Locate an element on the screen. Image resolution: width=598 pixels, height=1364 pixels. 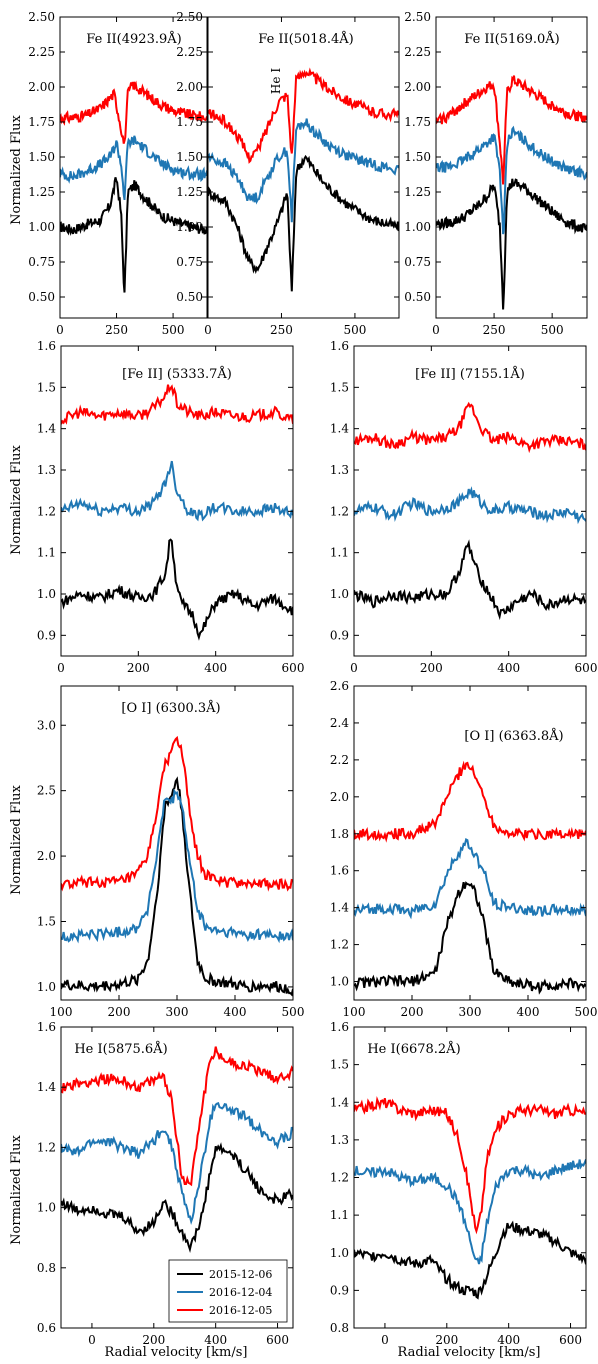
y-tick-label: 1.00 is located at coordinates (41, 227).